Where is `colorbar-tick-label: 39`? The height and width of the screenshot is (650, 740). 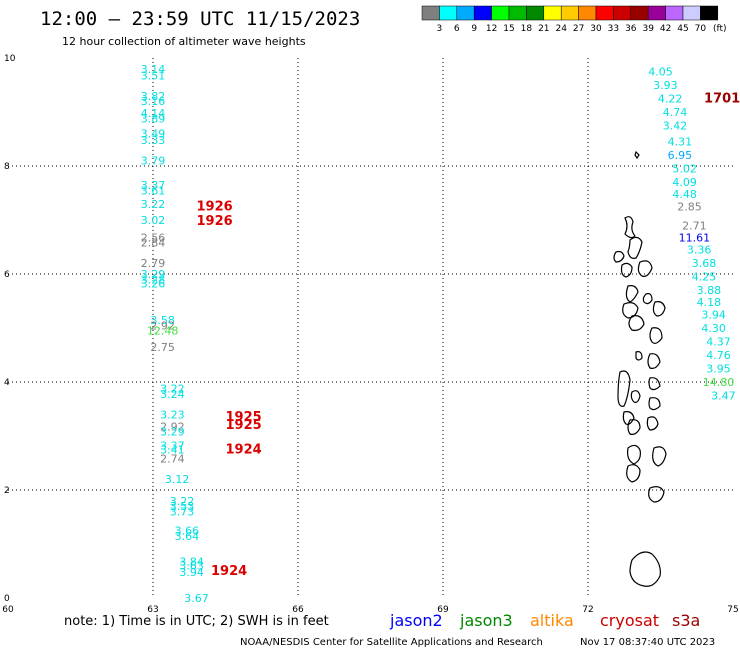 colorbar-tick-label: 39 is located at coordinates (648, 29).